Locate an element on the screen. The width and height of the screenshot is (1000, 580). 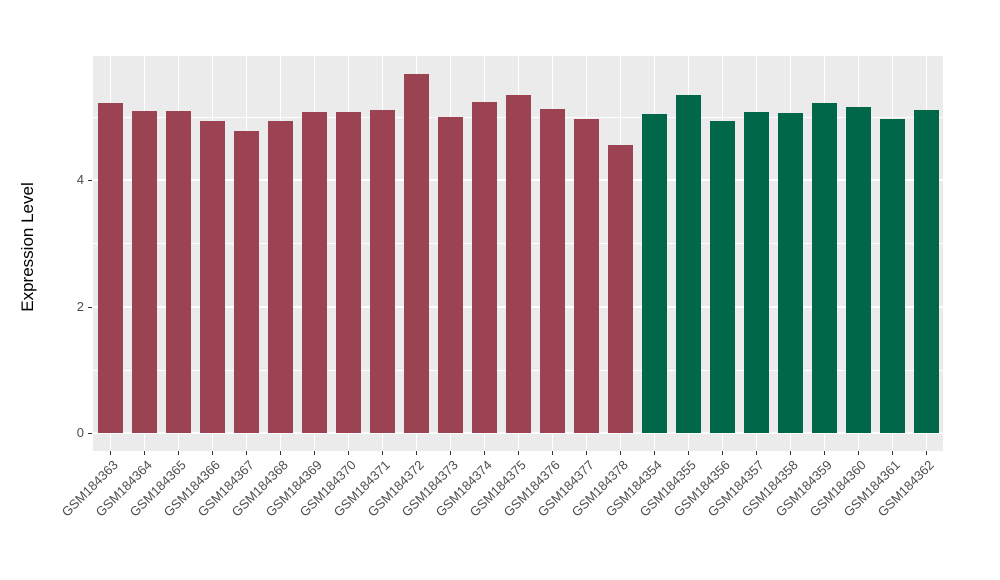
bar-GSM184358 is located at coordinates (790, 272).